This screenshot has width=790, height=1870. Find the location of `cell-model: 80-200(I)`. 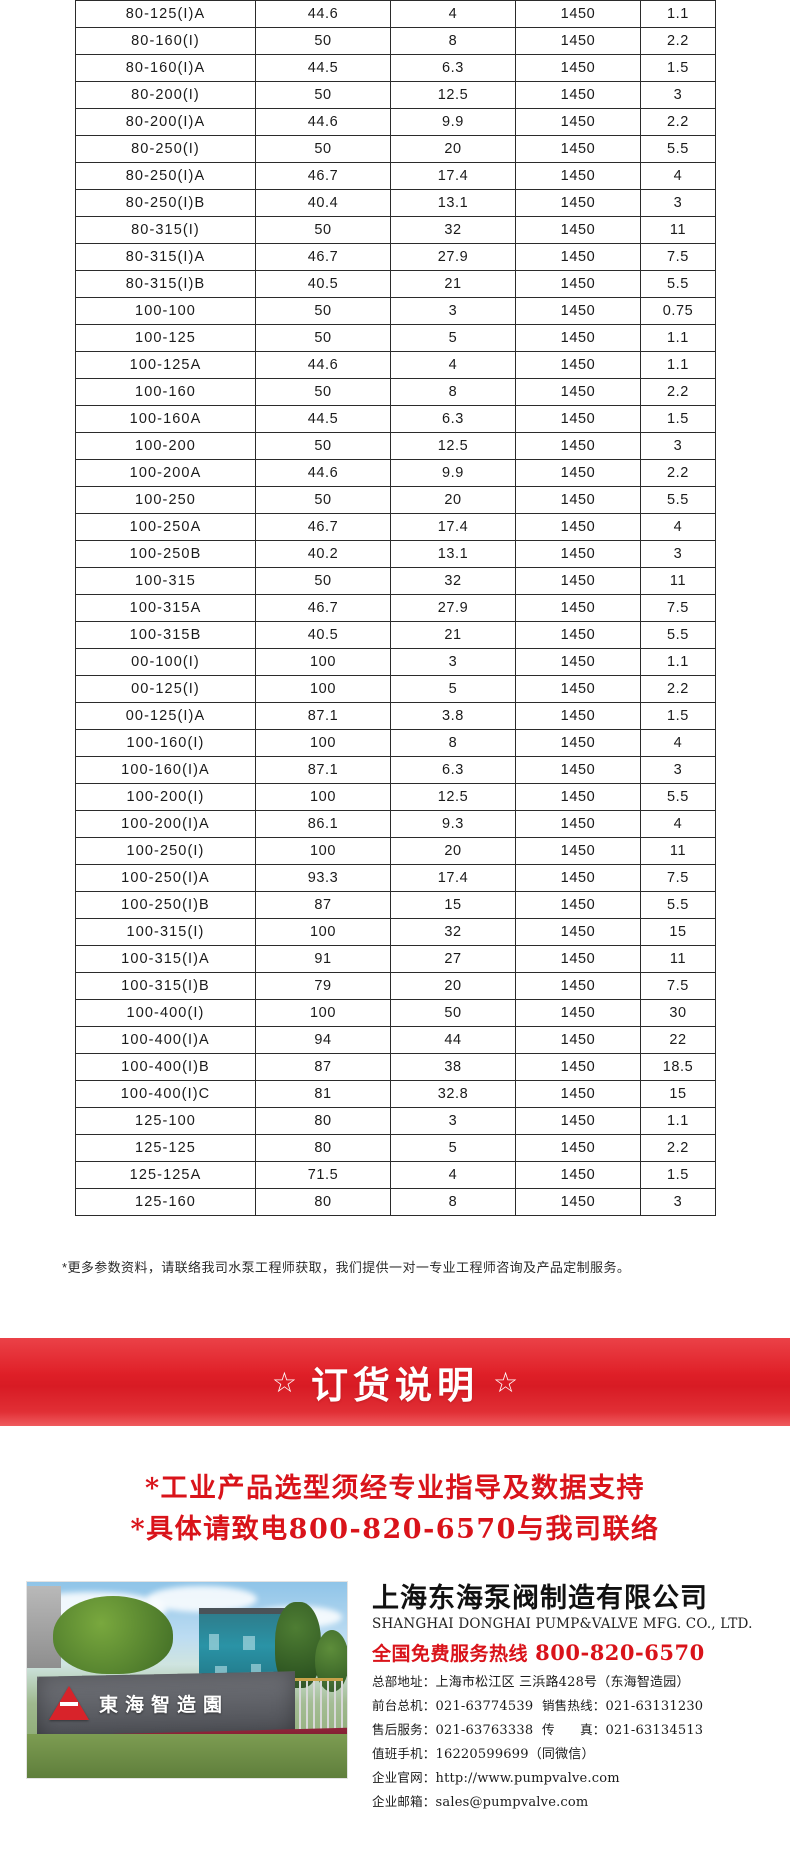

cell-model: 80-200(I) is located at coordinates (165, 95).